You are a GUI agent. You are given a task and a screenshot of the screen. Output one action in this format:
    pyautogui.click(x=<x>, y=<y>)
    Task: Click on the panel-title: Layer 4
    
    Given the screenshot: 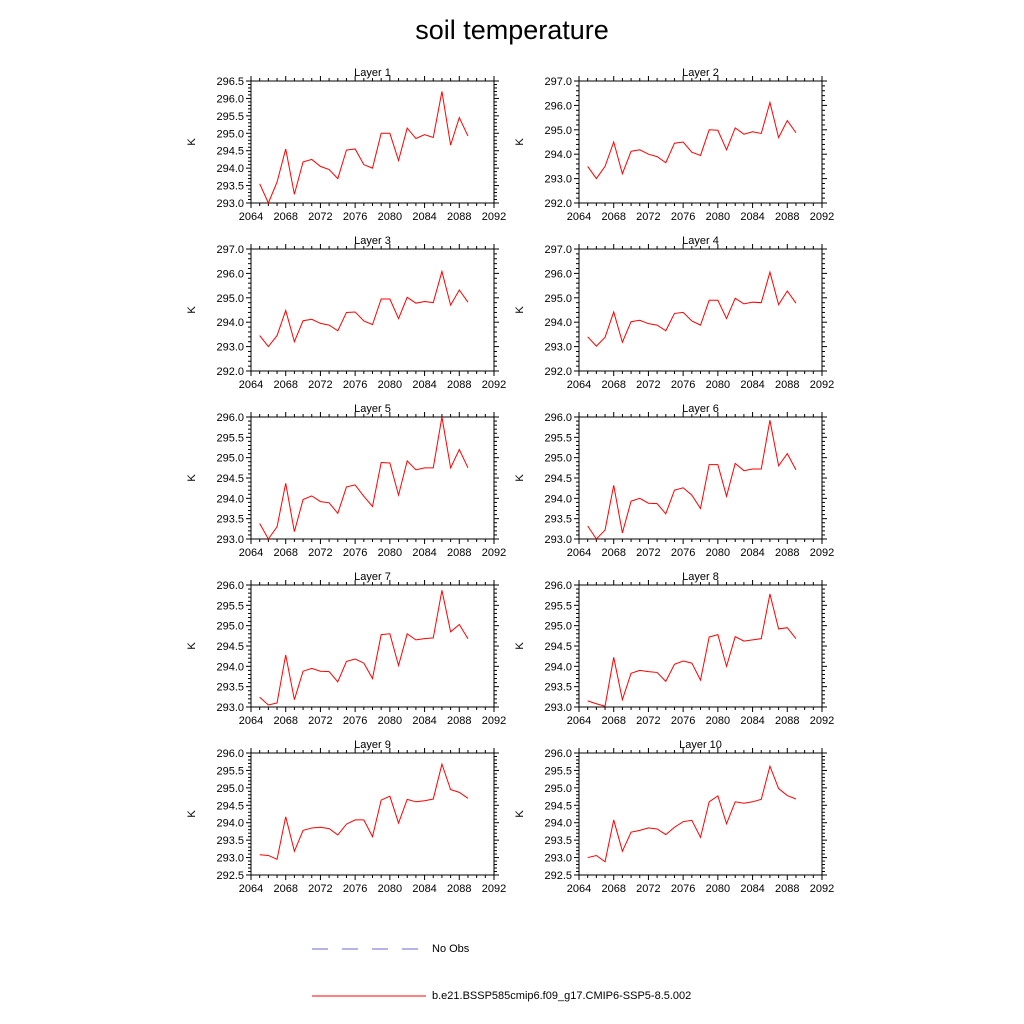 What is the action you would take?
    pyautogui.click(x=700, y=241)
    